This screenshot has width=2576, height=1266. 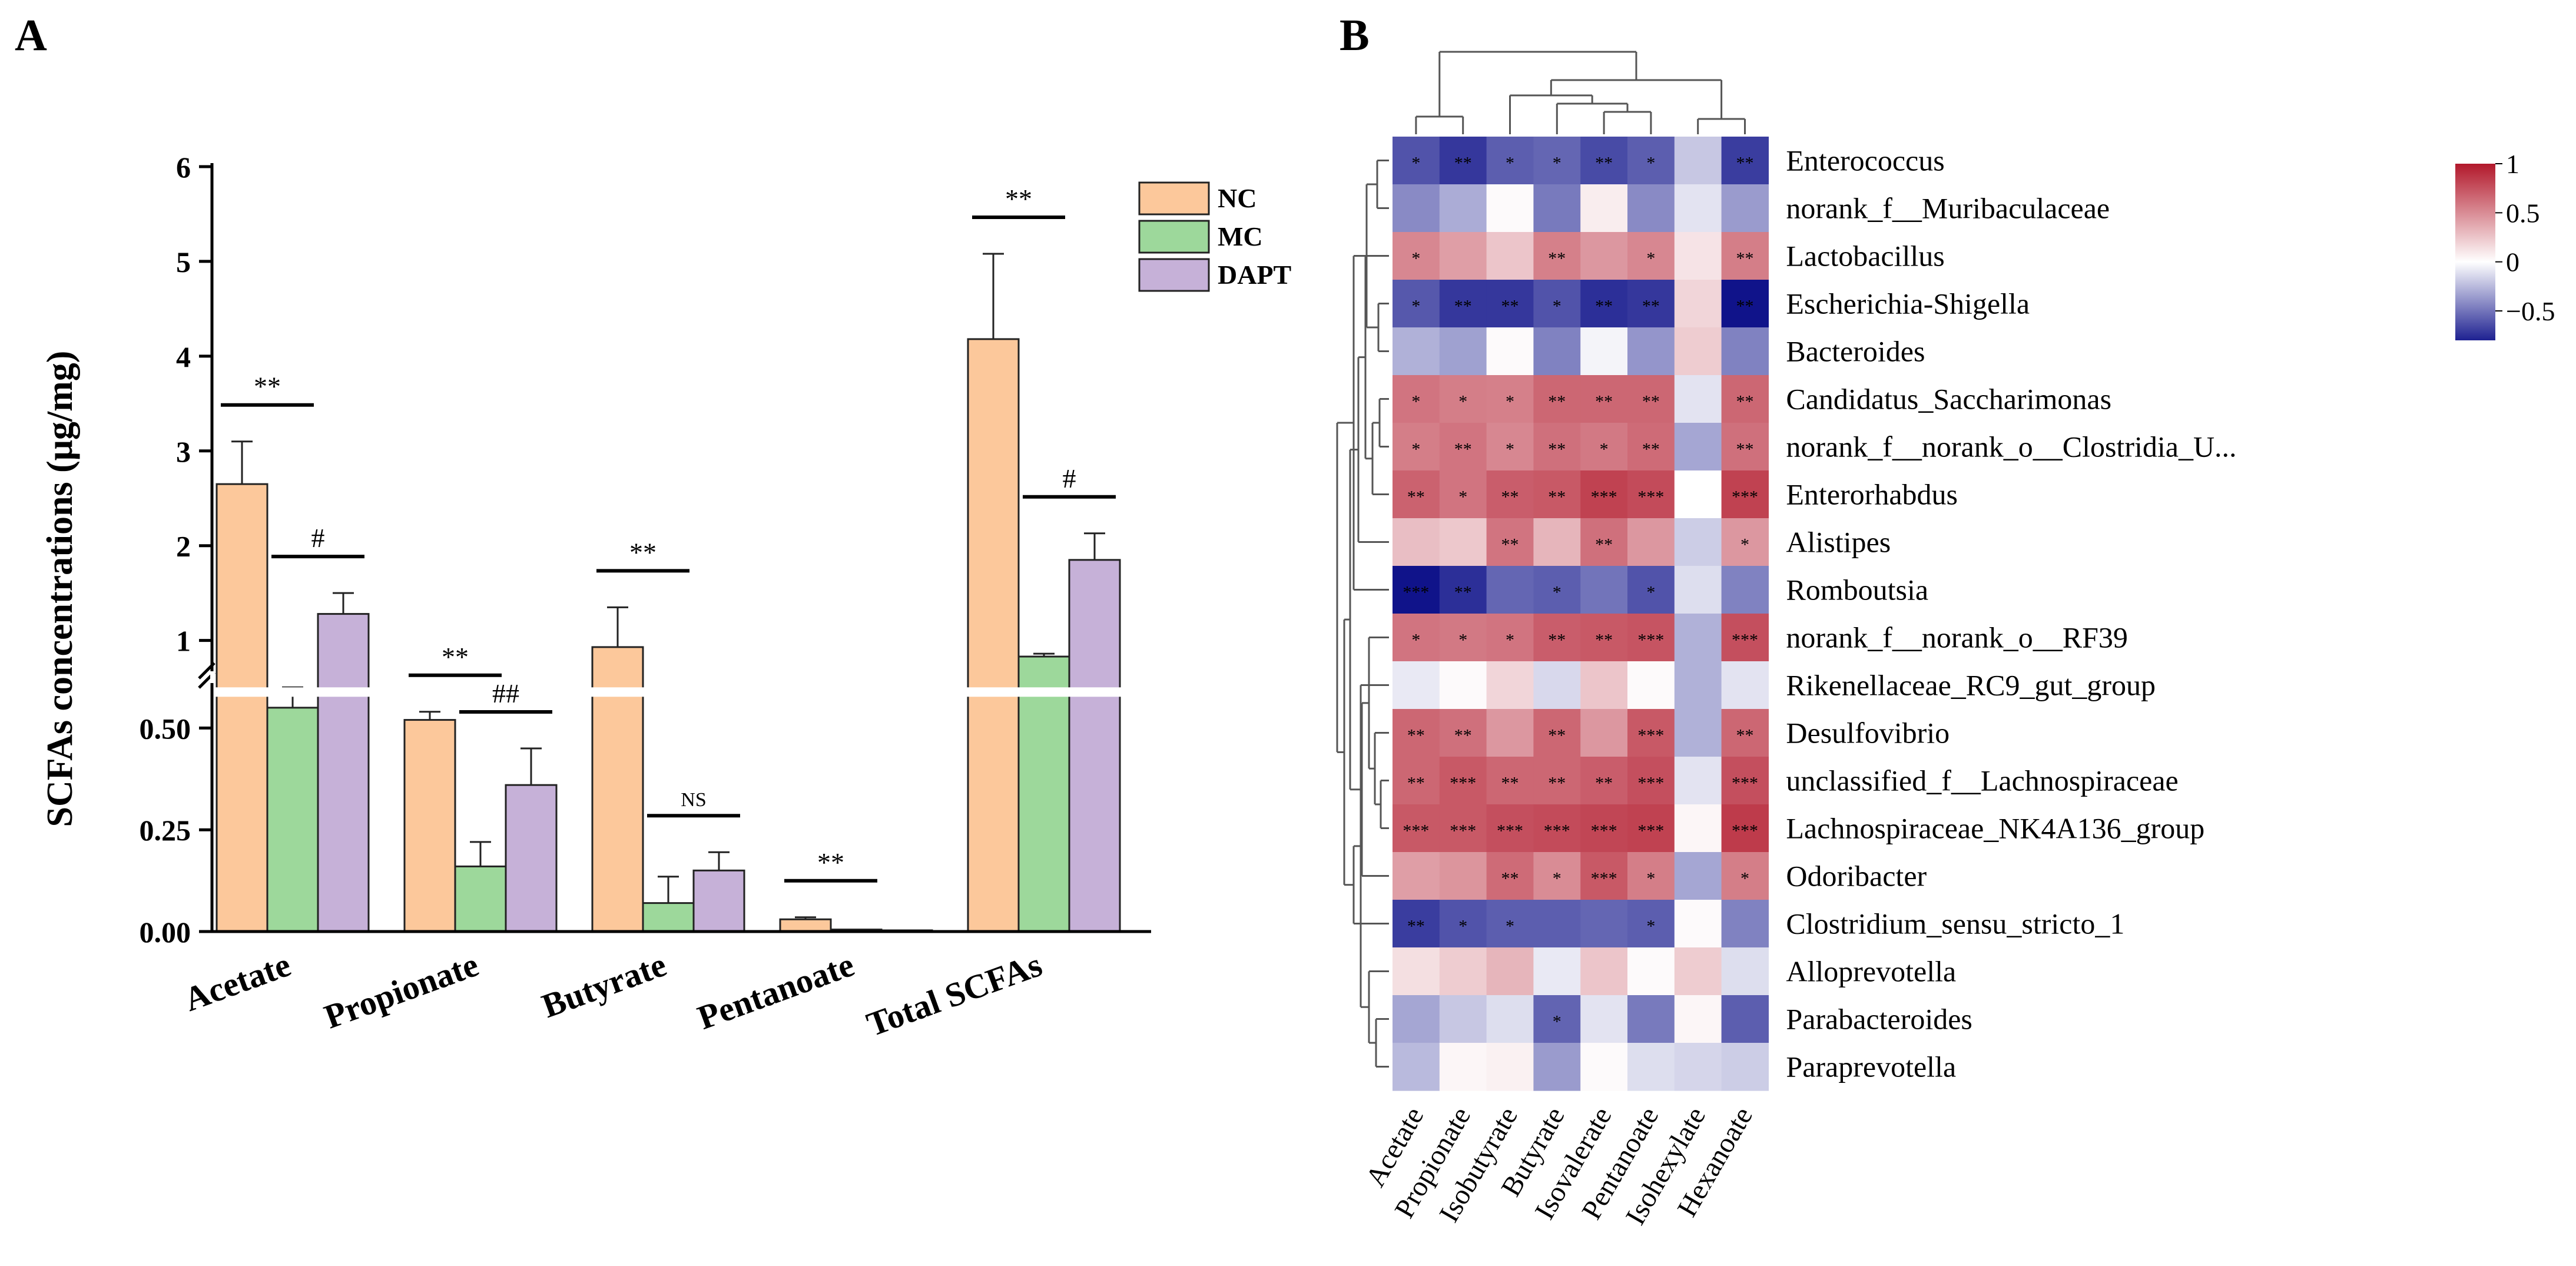 What do you see at coordinates (318, 538) in the screenshot?
I see `significance-label: #` at bounding box center [318, 538].